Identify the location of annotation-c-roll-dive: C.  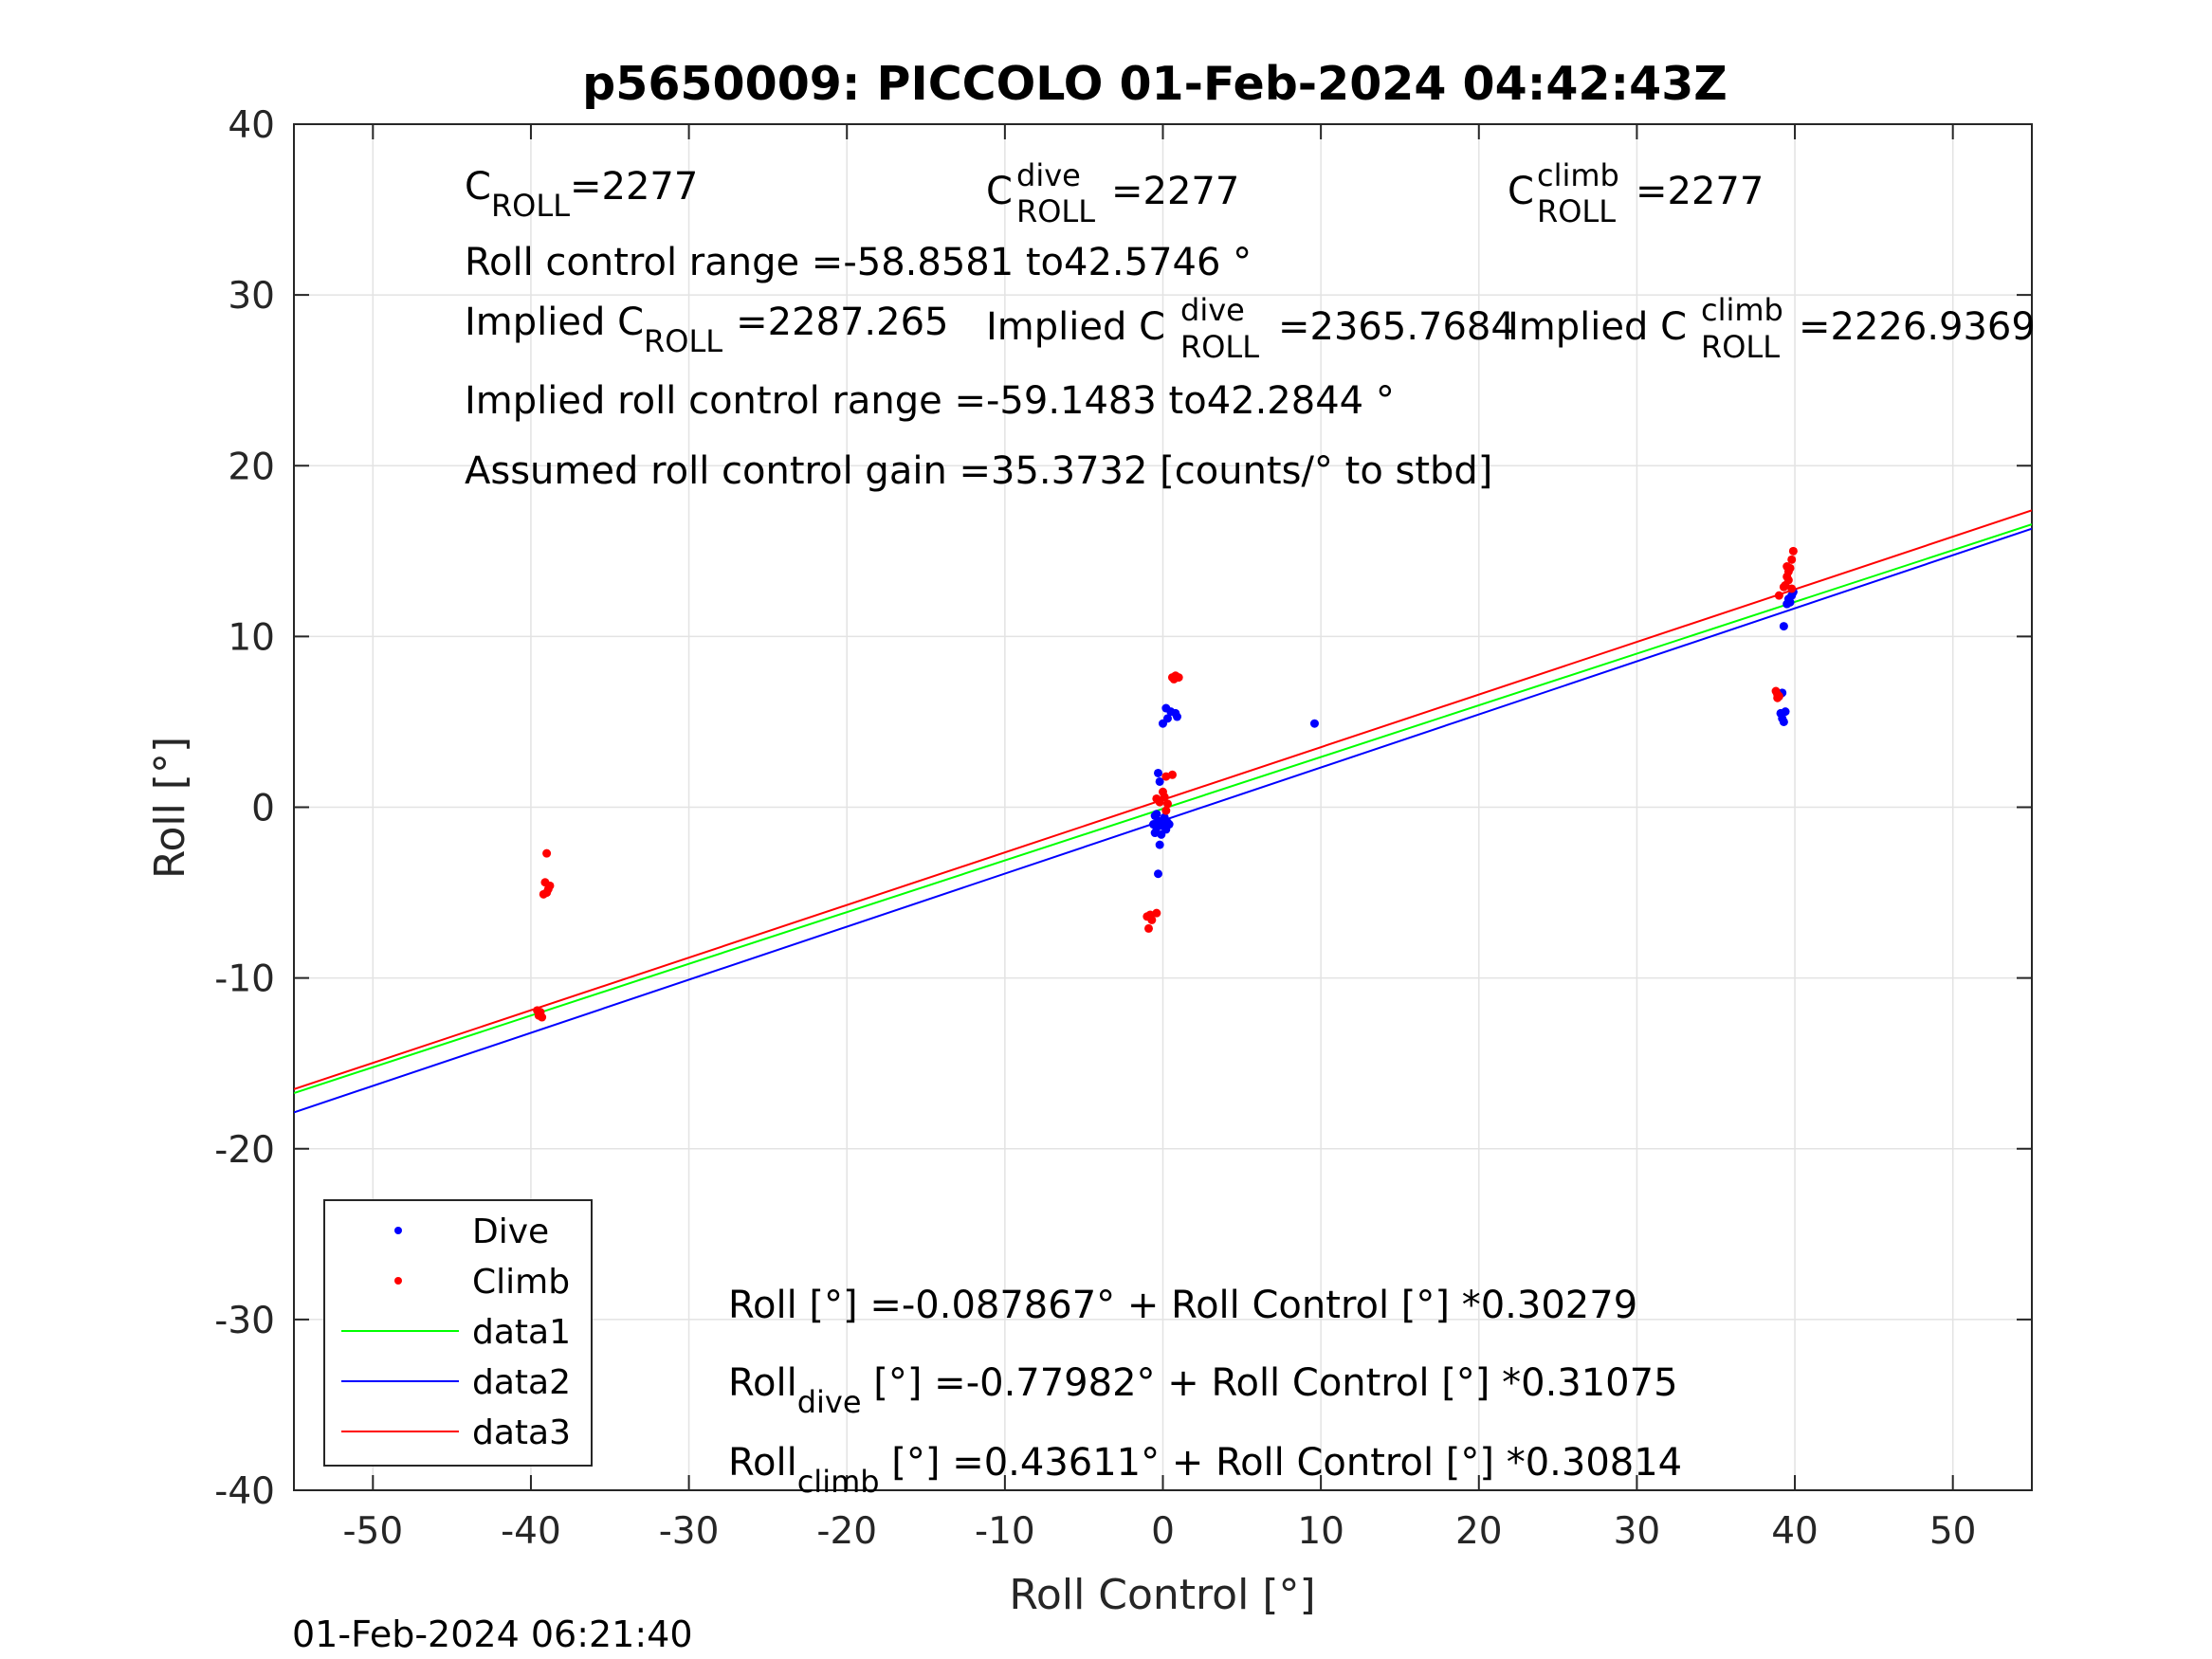
(999, 191).